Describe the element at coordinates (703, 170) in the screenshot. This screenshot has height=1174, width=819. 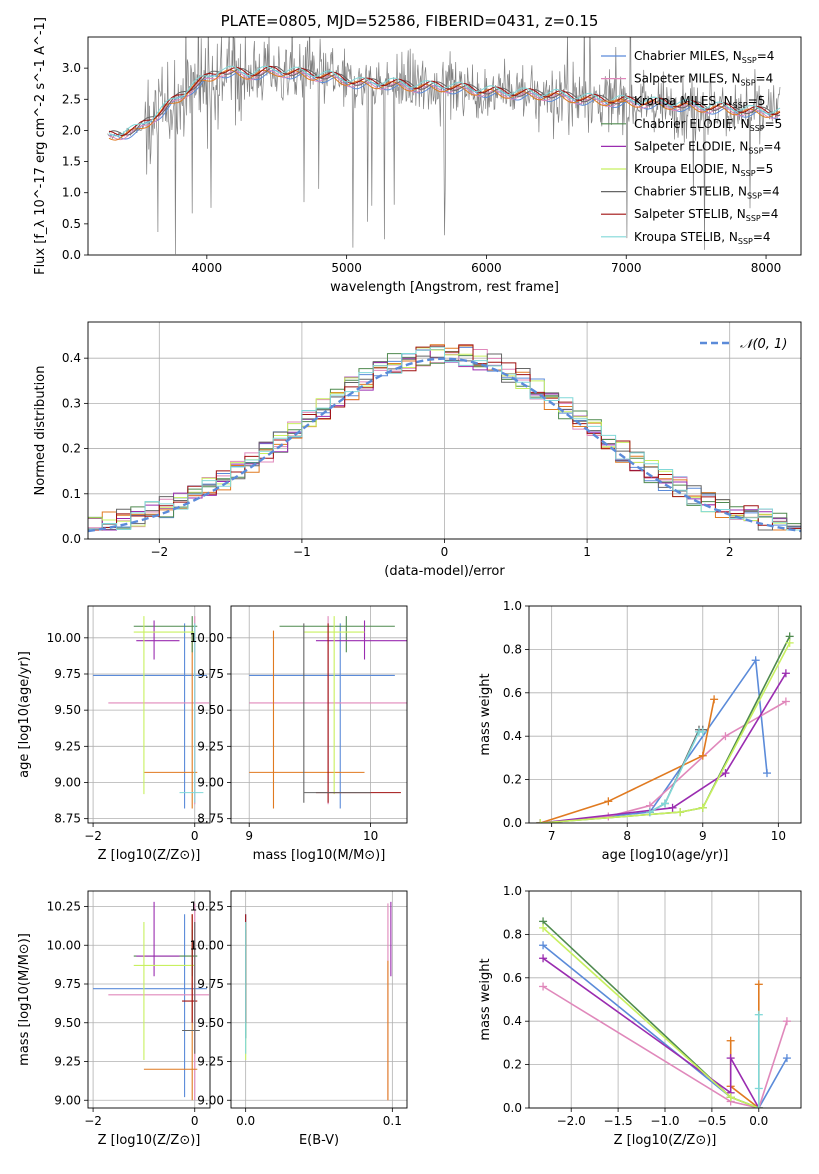
I see `legend-entry: Kroupa ELODIE, NSSP=5` at that location.